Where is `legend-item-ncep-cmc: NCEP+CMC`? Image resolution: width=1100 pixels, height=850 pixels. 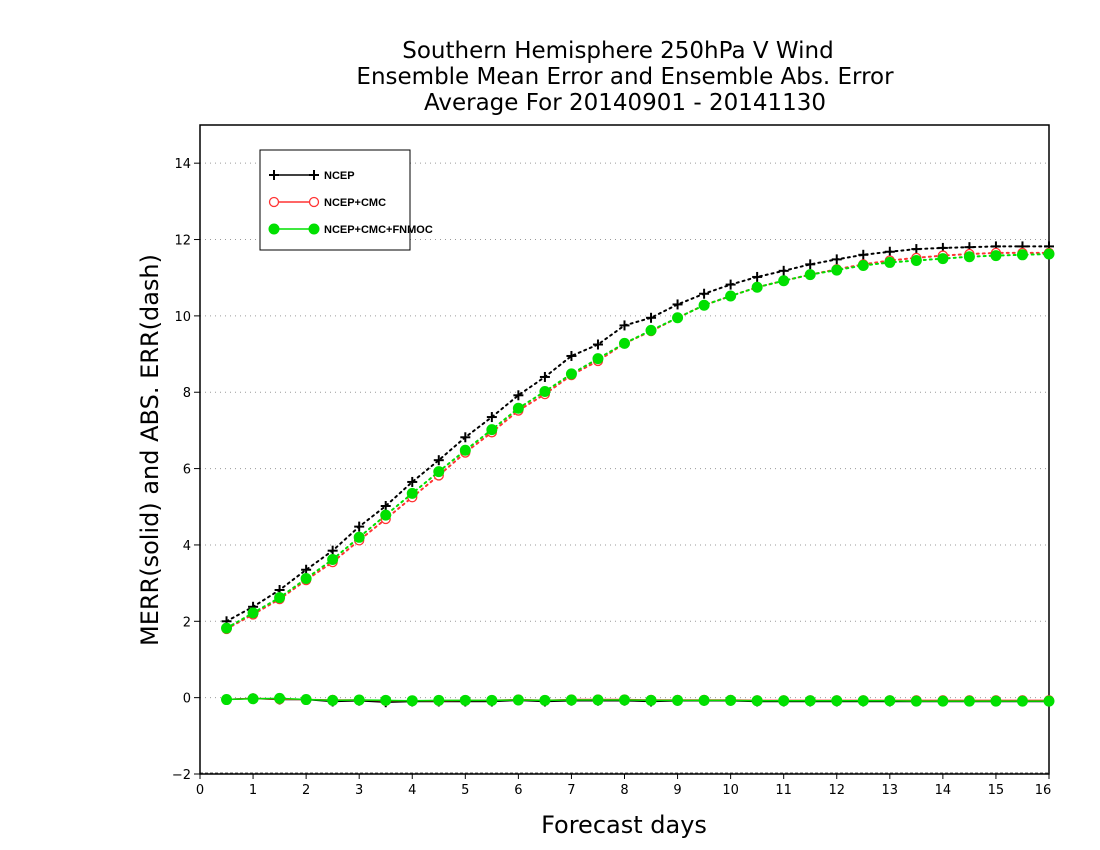
legend-item-ncep-cmc: NCEP+CMC is located at coordinates (327, 202).